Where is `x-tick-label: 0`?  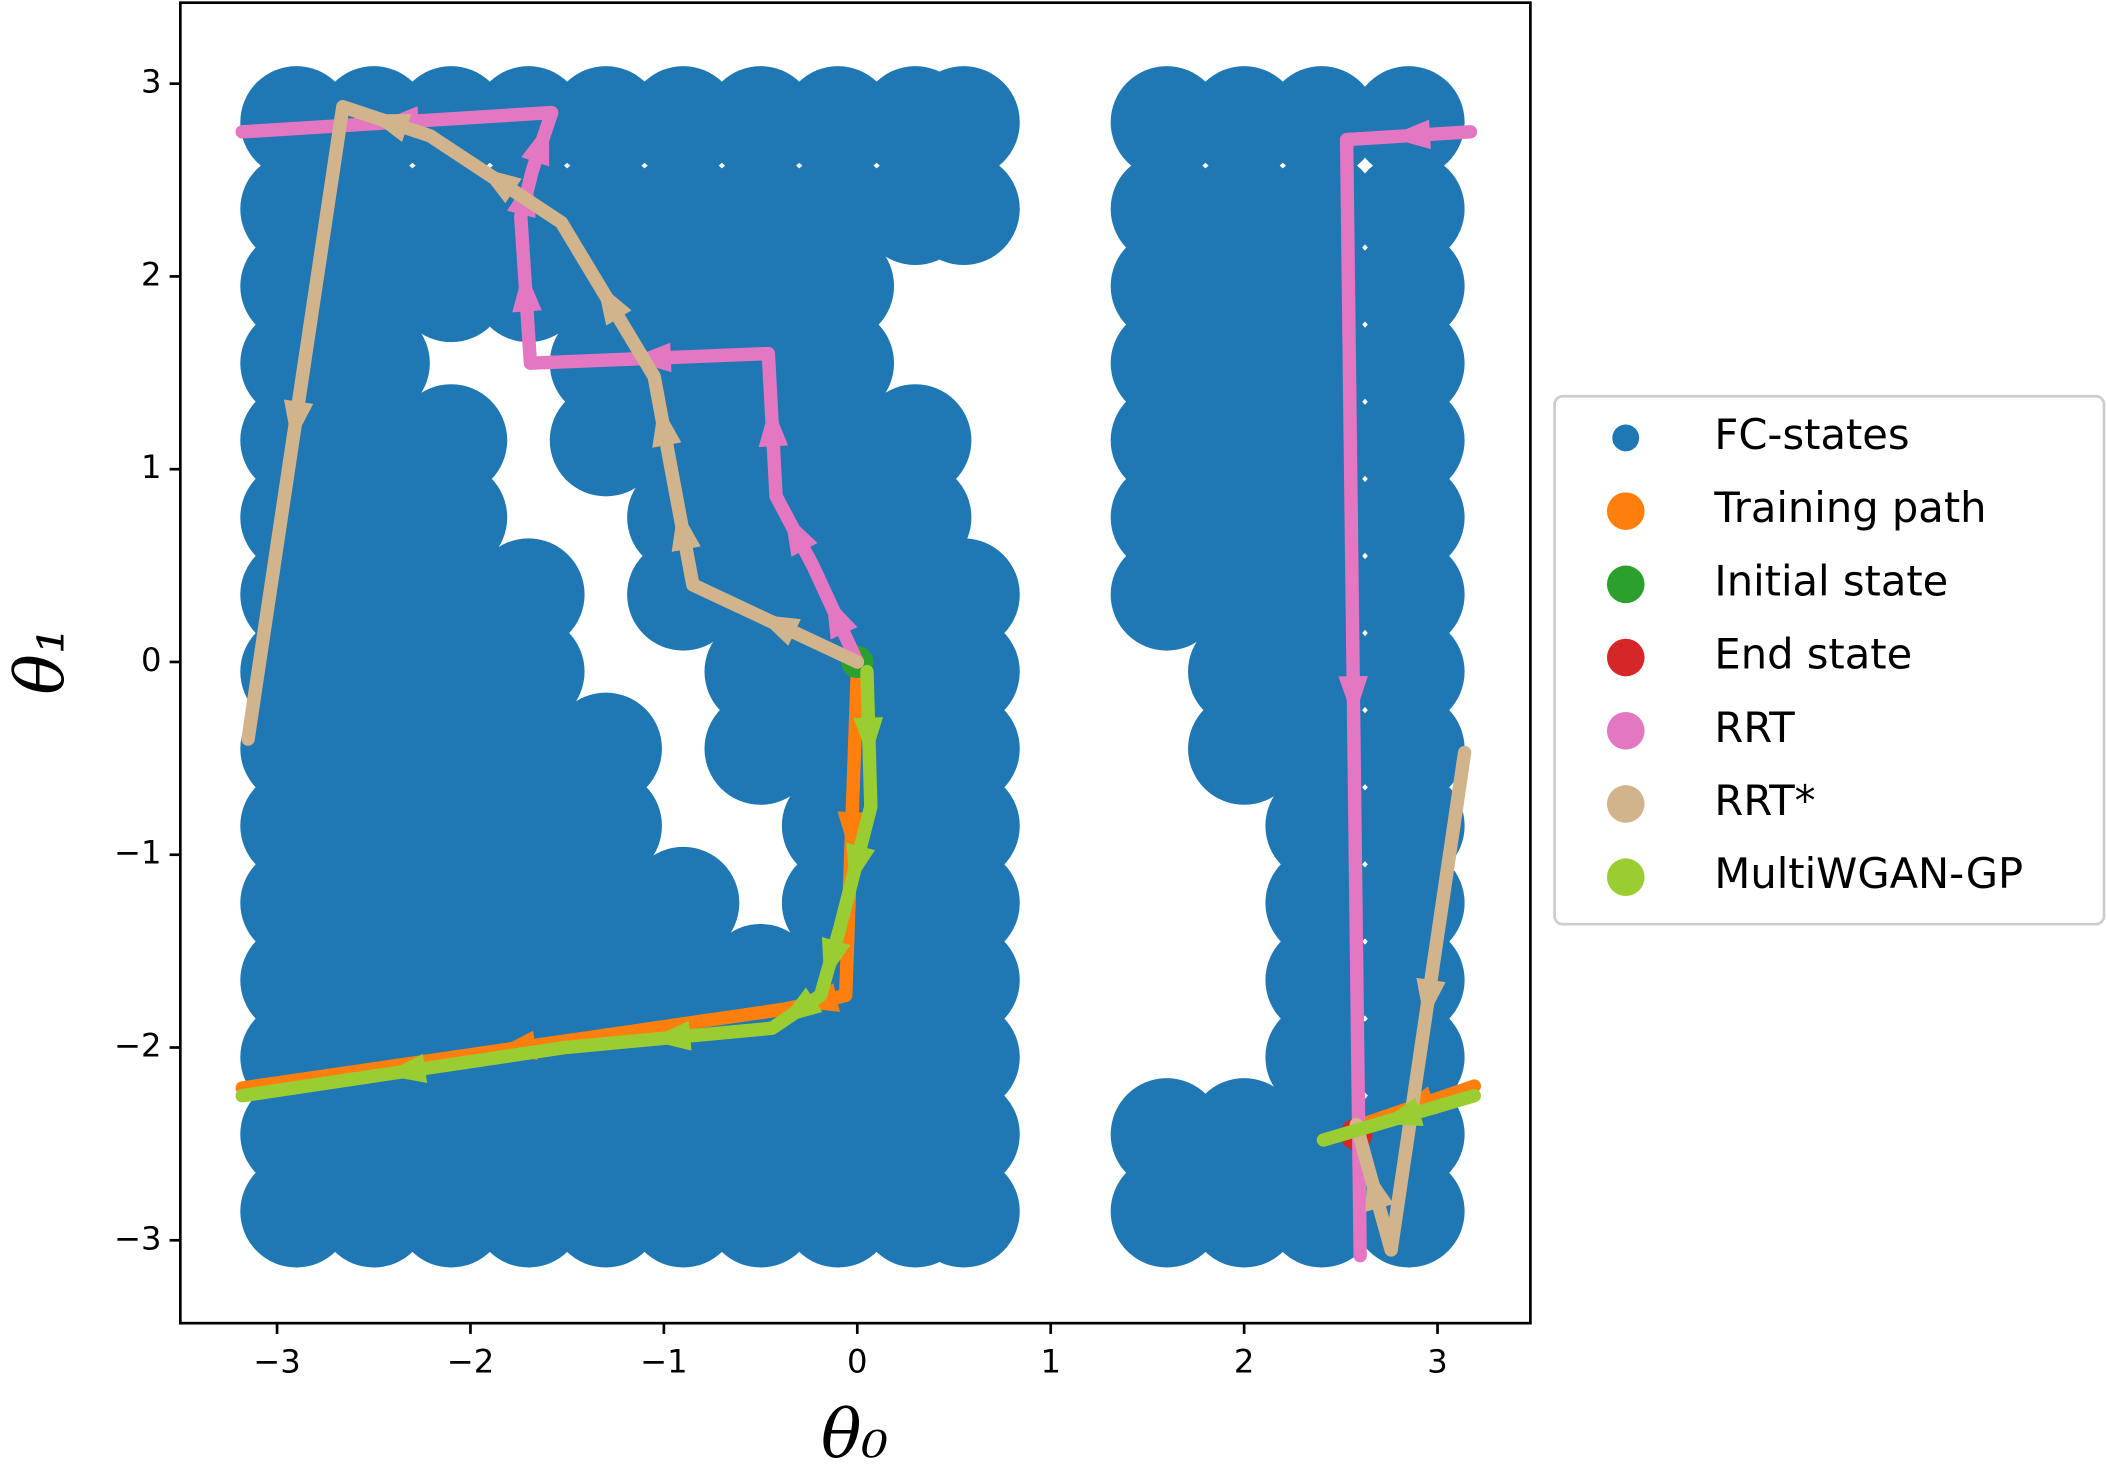 x-tick-label: 0 is located at coordinates (857, 1361).